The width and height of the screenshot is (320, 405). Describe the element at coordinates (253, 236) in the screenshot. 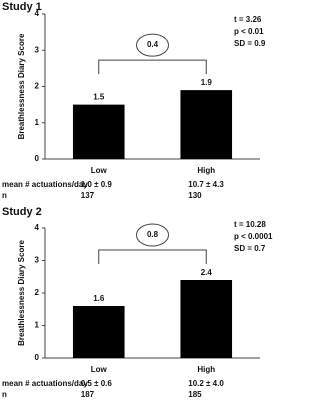

I see `stat: p < 0.0001` at that location.